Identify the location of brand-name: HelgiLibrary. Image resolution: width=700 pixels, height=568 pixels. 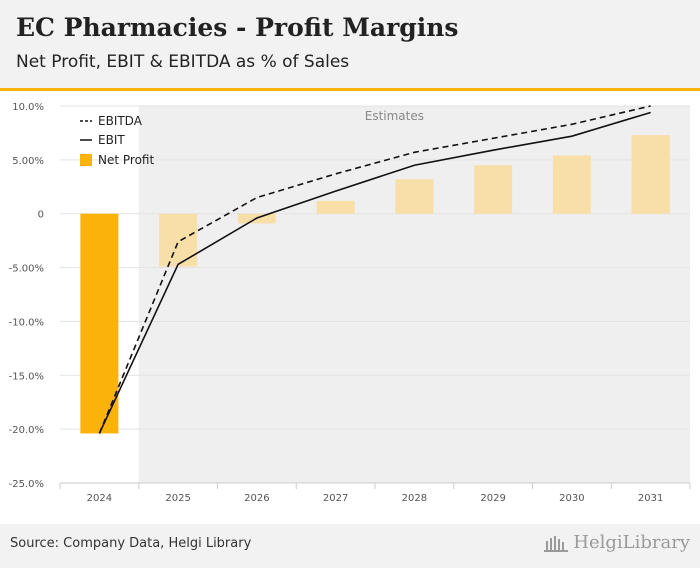
(631, 542).